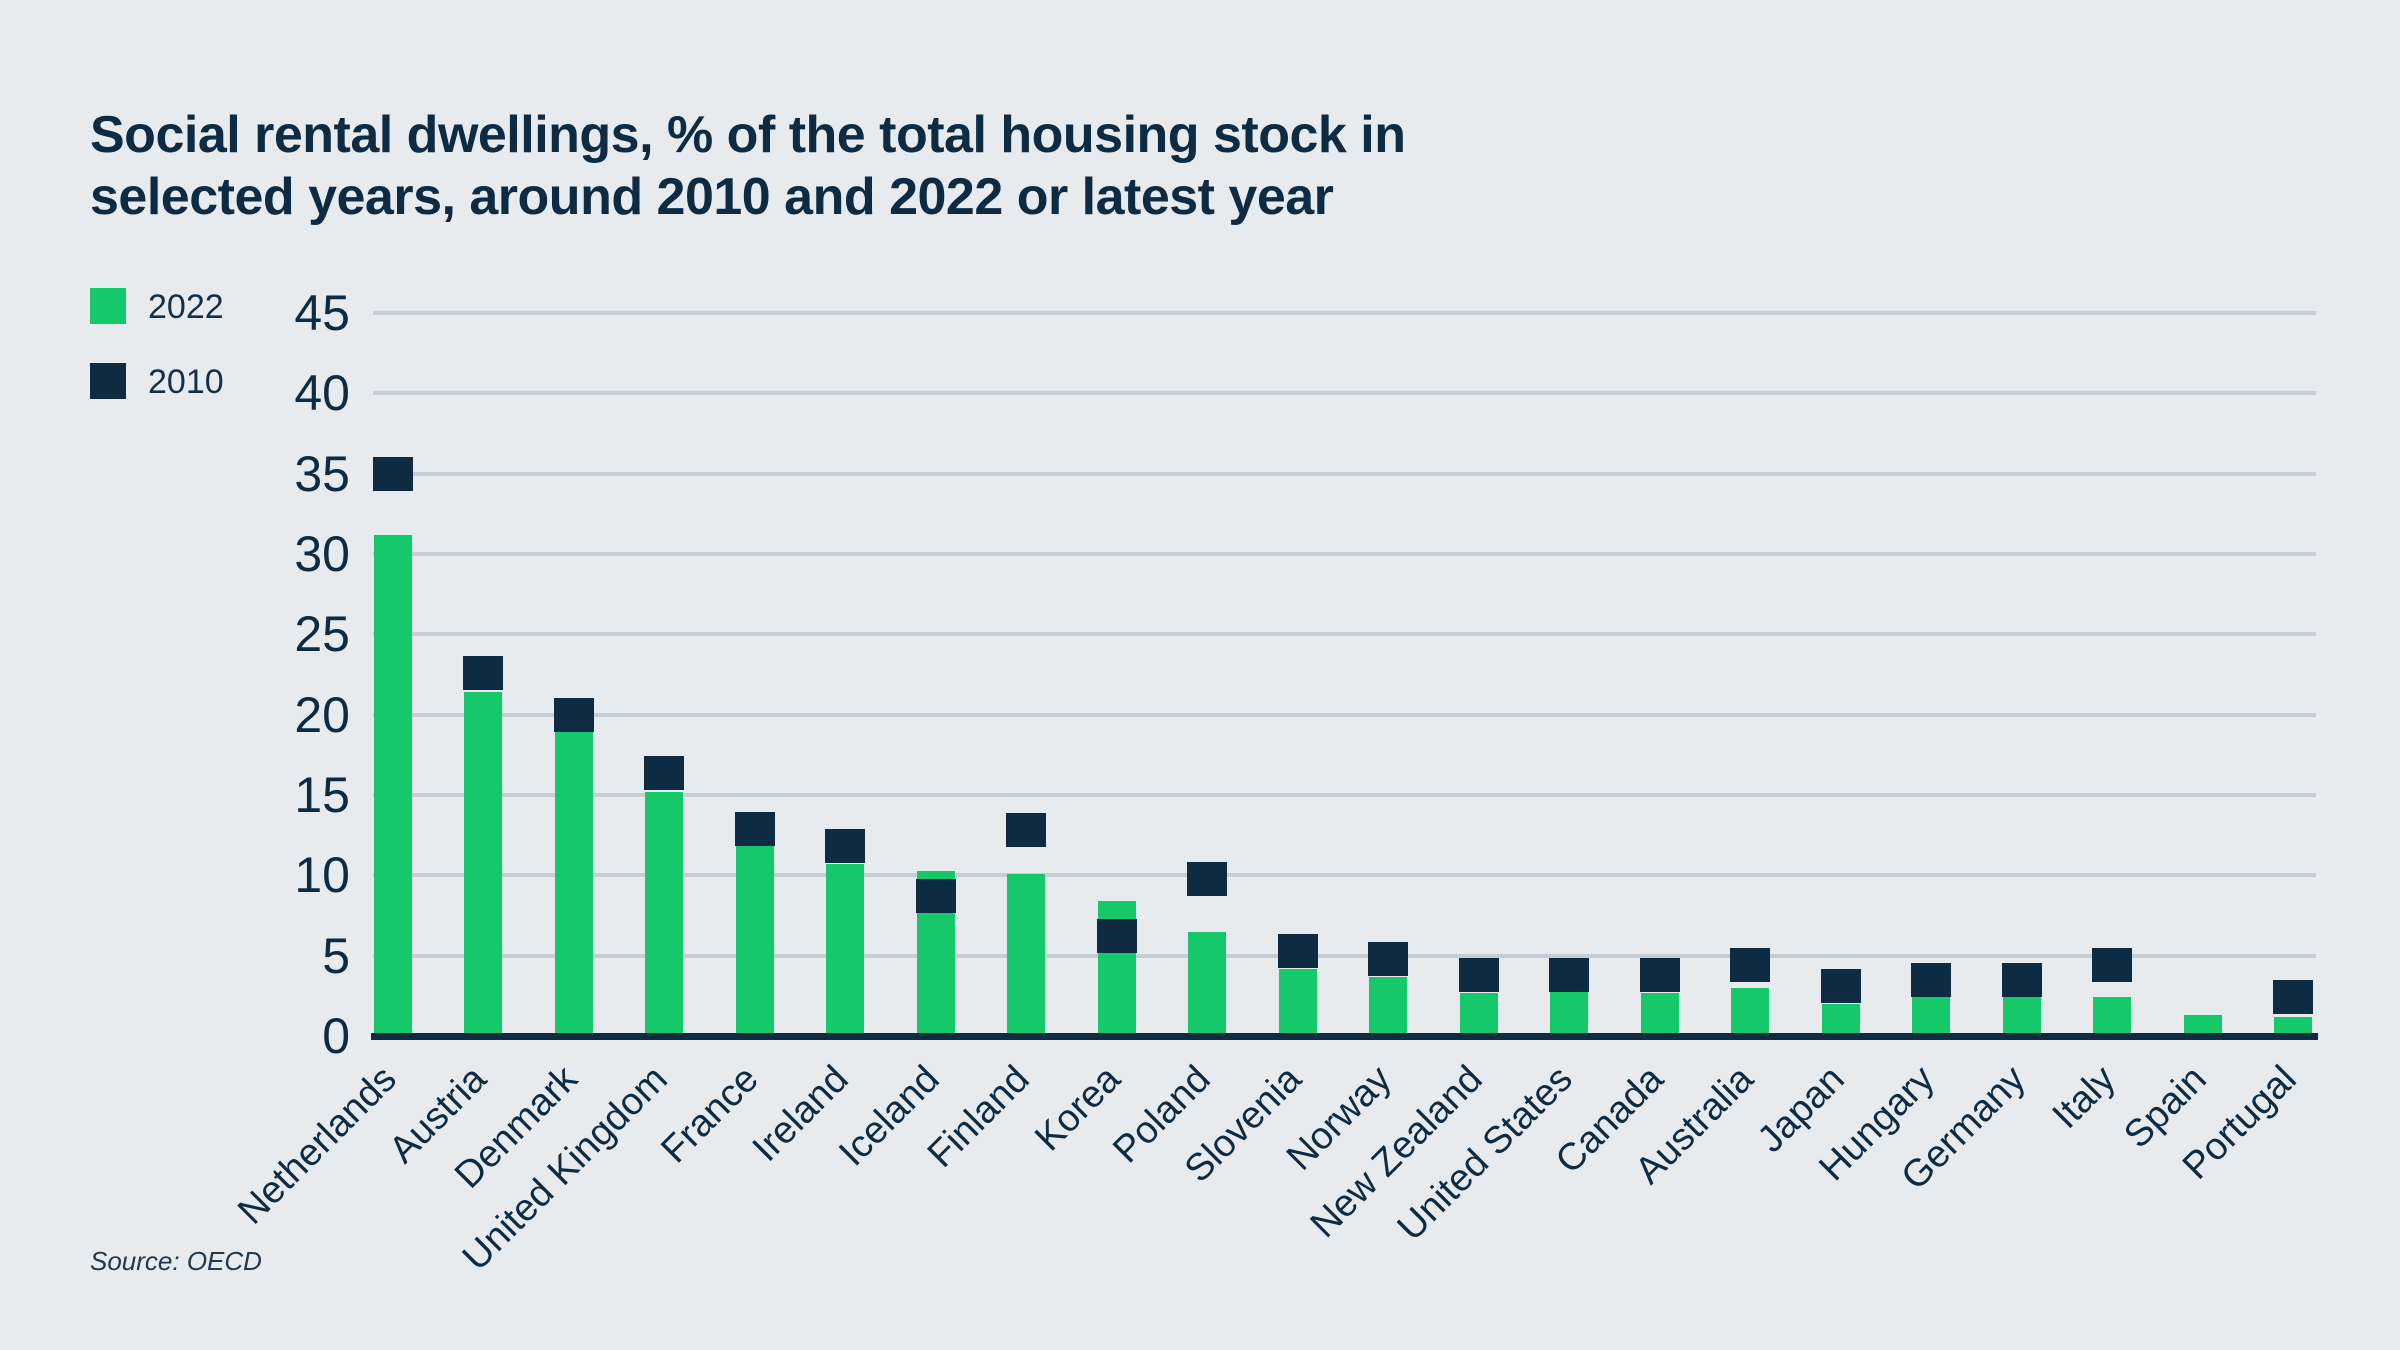 This screenshot has height=1350, width=2400. What do you see at coordinates (393, 473) in the screenshot?
I see `marker-2010-netherlands` at bounding box center [393, 473].